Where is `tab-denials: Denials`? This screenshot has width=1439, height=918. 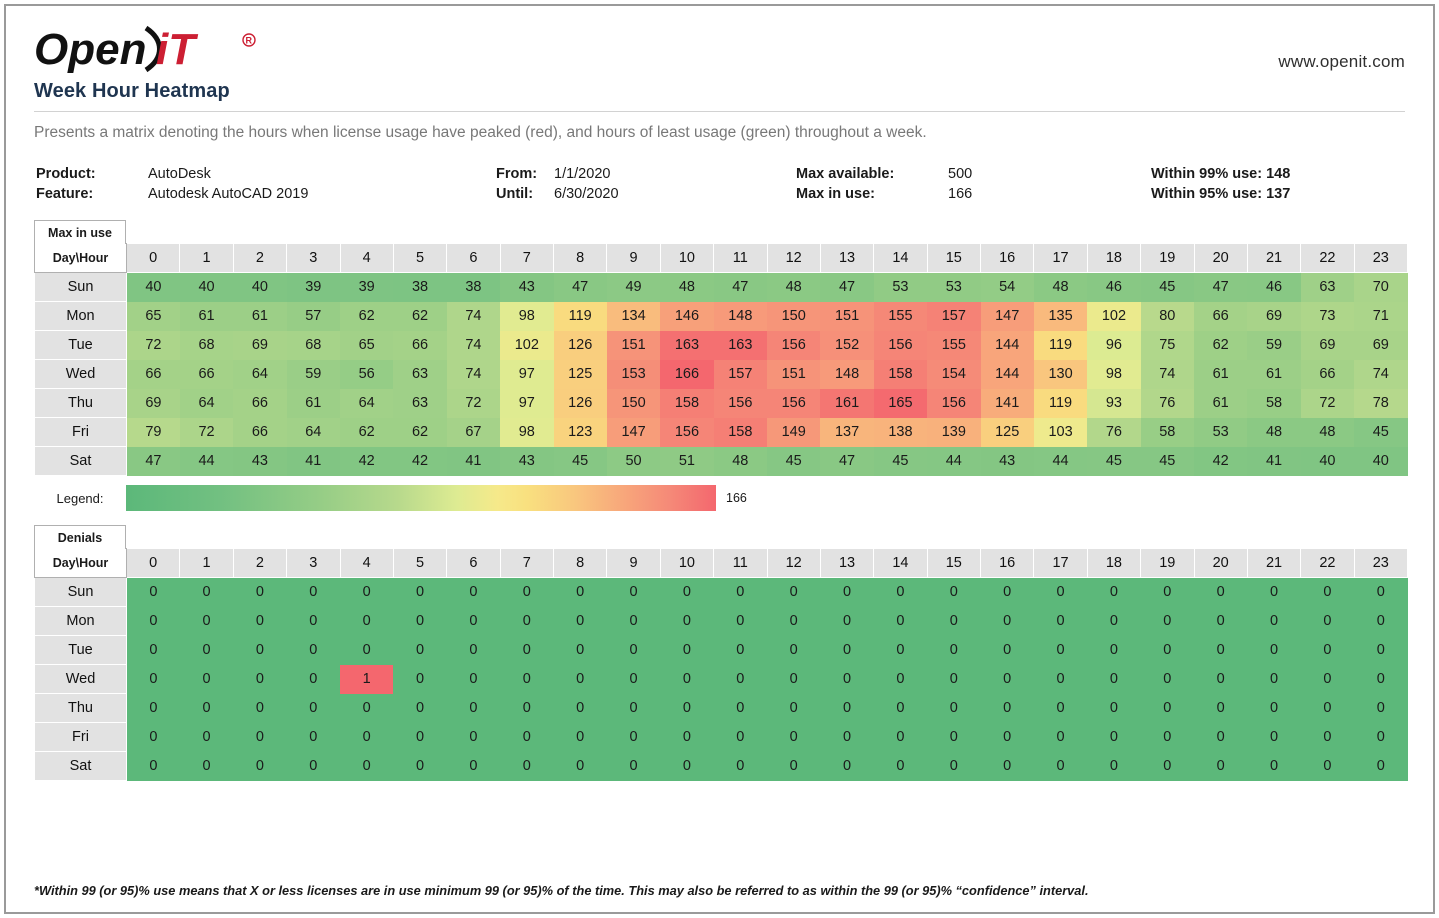
tab-denials: Denials is located at coordinates (80, 537).